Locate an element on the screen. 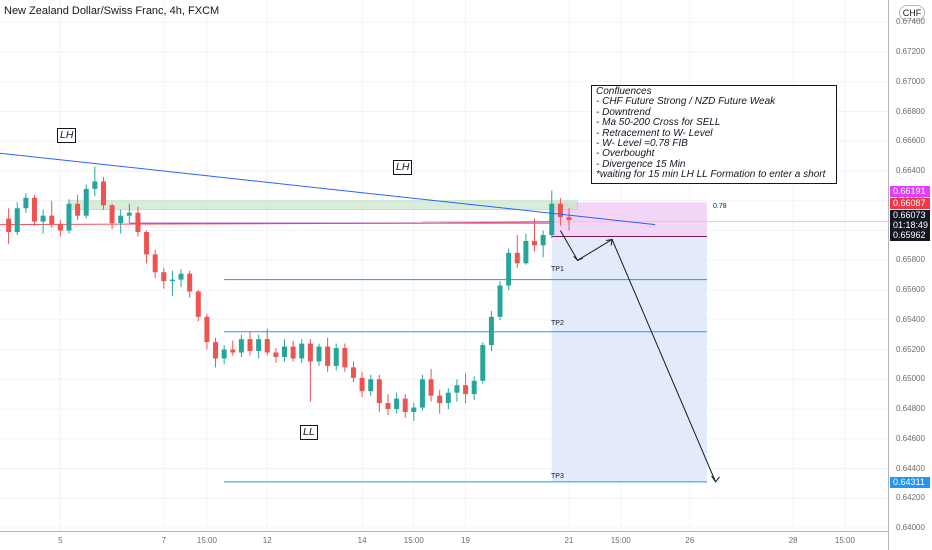  y-tick-label: 0.65400 is located at coordinates (910, 319).